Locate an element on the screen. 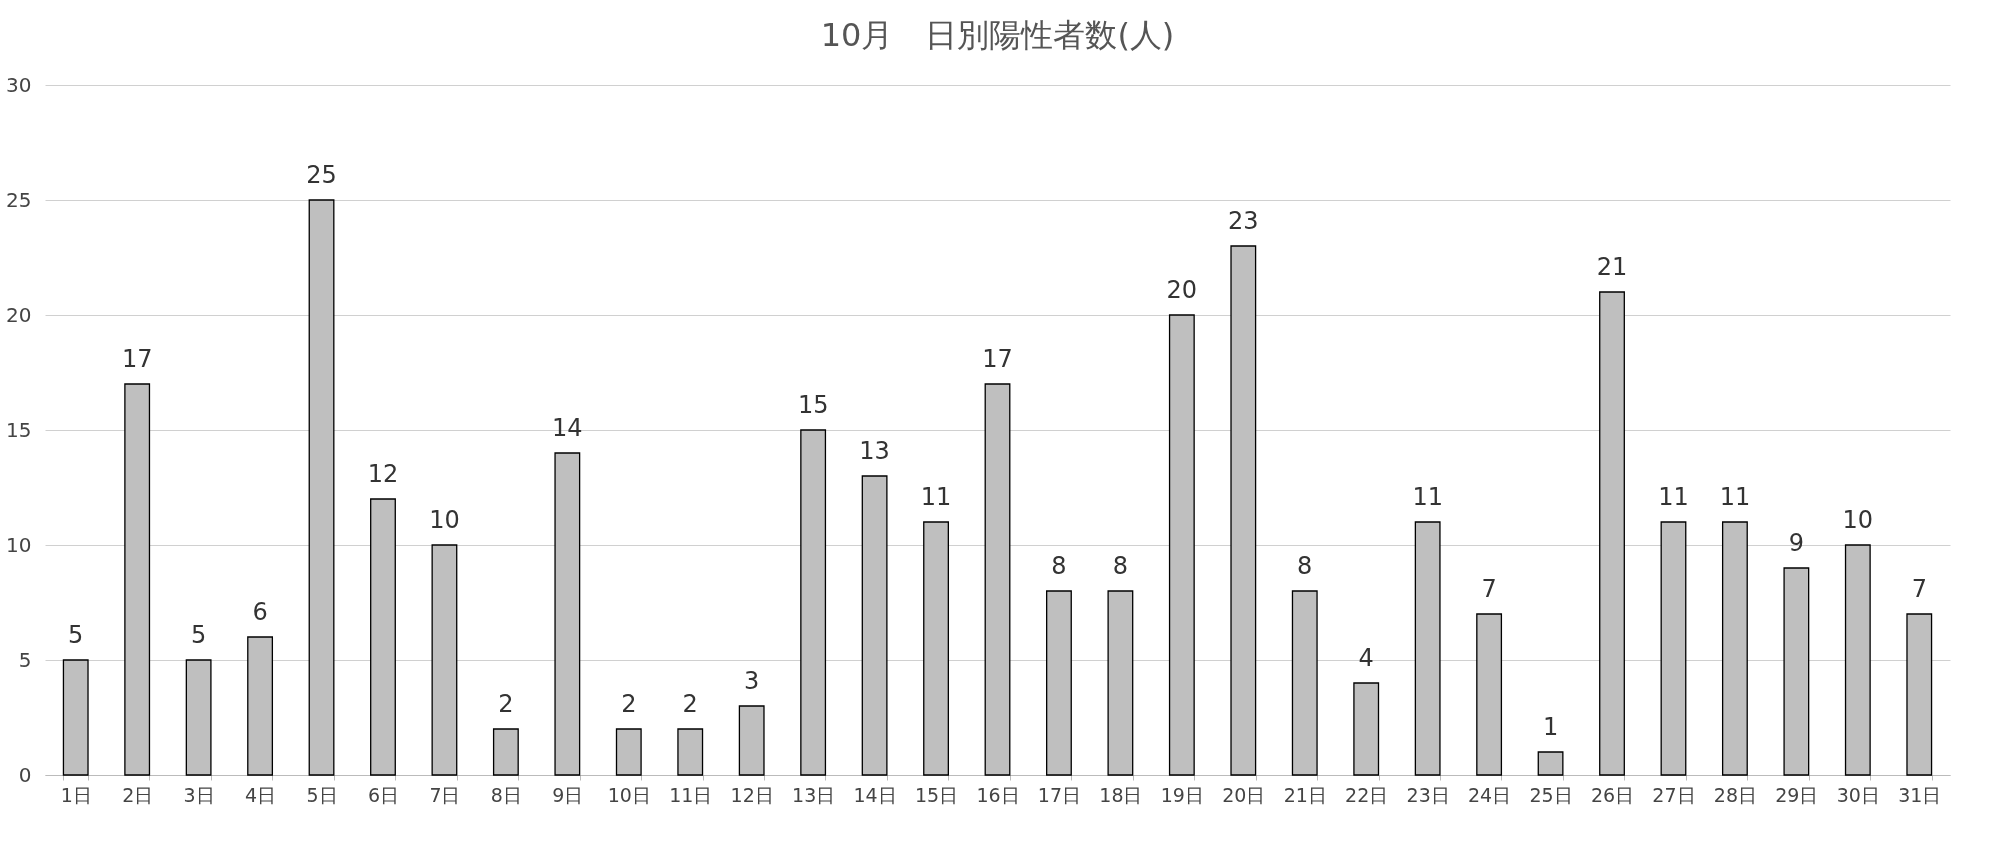 The image size is (2000, 843). x-tick-label: 15日 is located at coordinates (936, 794).